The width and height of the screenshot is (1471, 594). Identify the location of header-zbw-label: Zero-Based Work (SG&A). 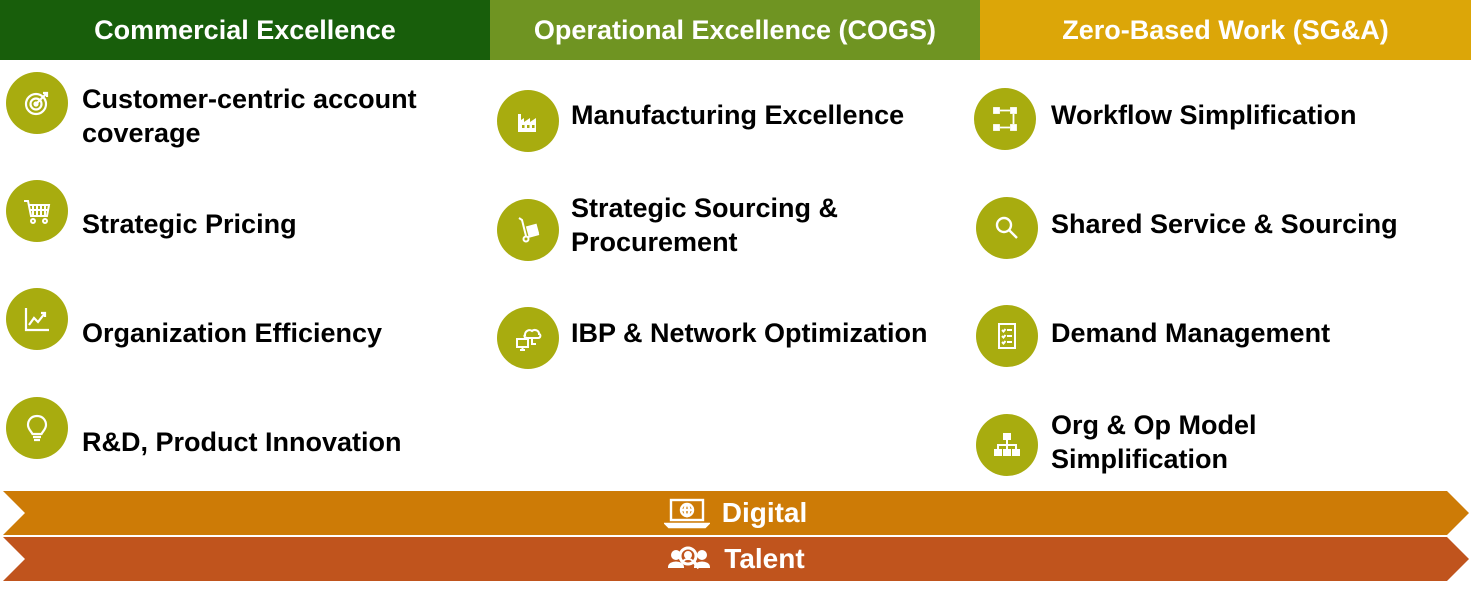
(1225, 29).